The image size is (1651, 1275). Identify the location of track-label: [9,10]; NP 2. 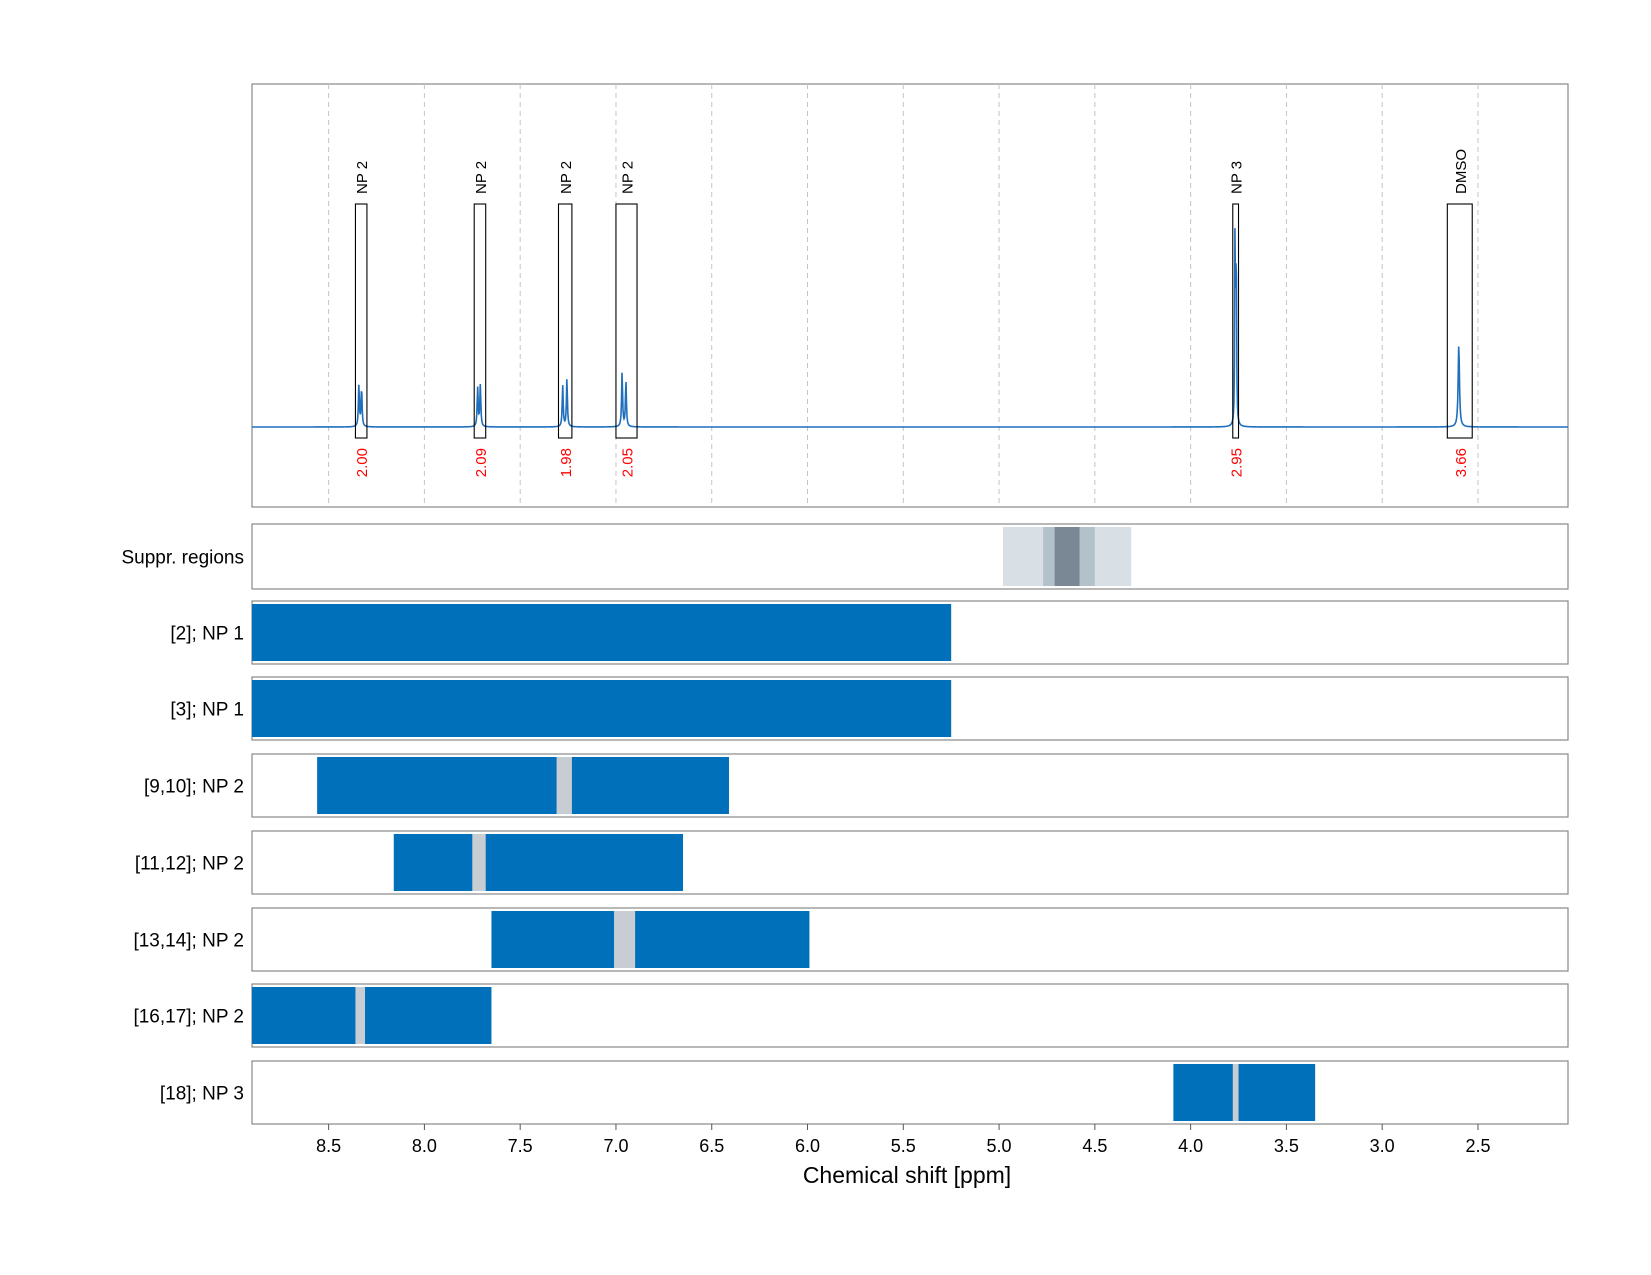
(194, 787).